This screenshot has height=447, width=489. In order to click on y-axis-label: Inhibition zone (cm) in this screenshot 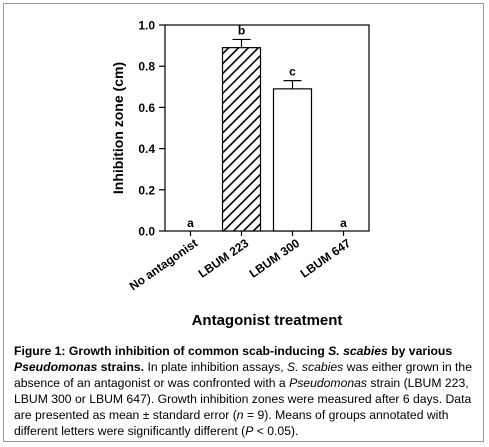, I will do `click(118, 128)`.